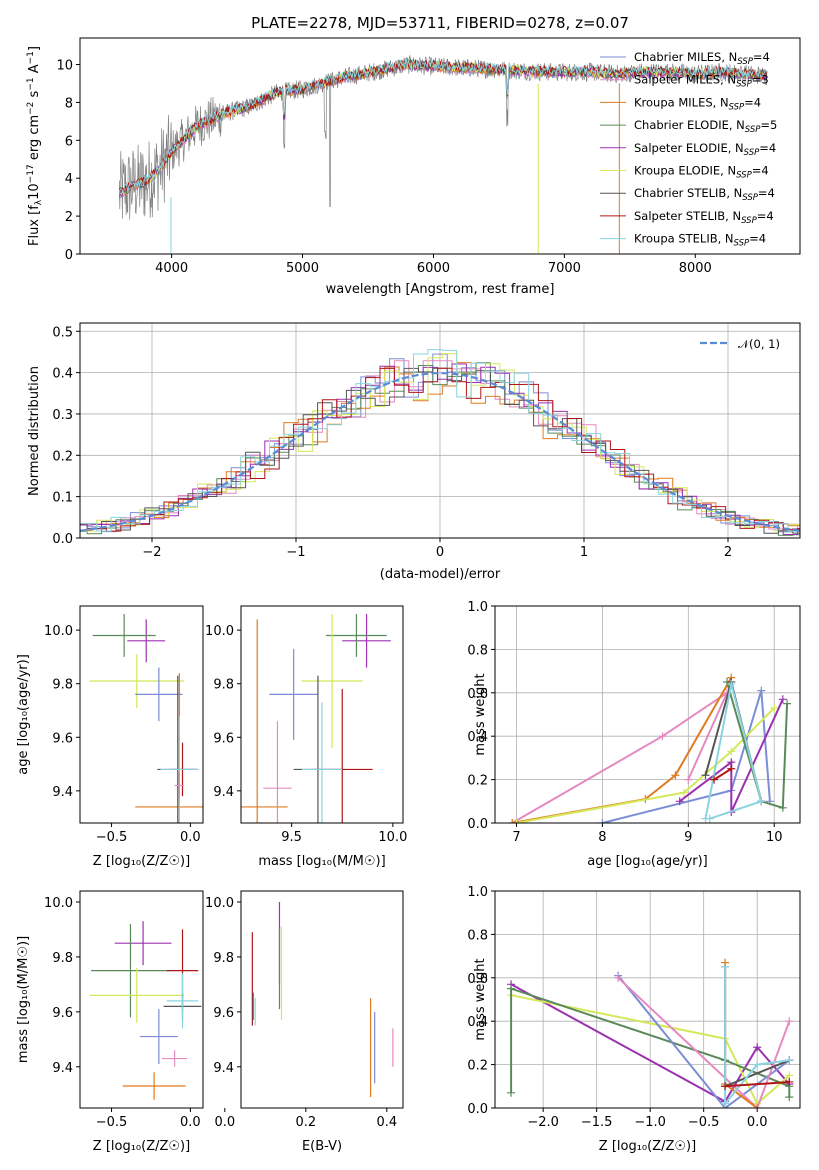 The image size is (819, 1170). I want to click on x-tick-label: 10.0, so click(392, 837).